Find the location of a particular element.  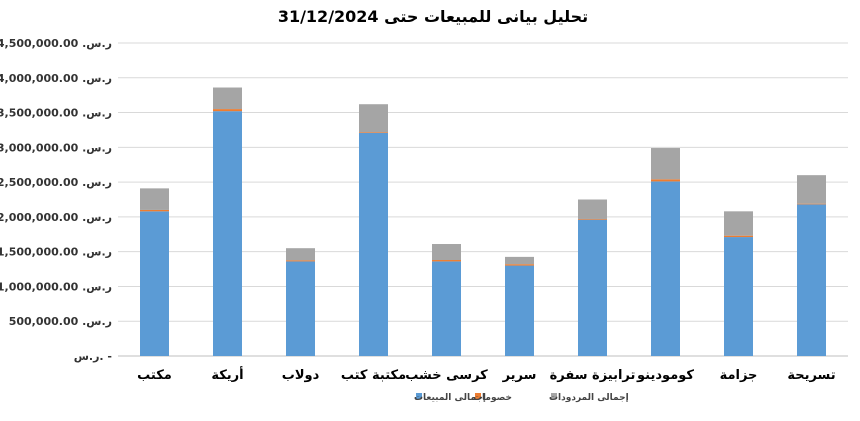

y-tick-label: ر.س. - is located at coordinates (93, 356).